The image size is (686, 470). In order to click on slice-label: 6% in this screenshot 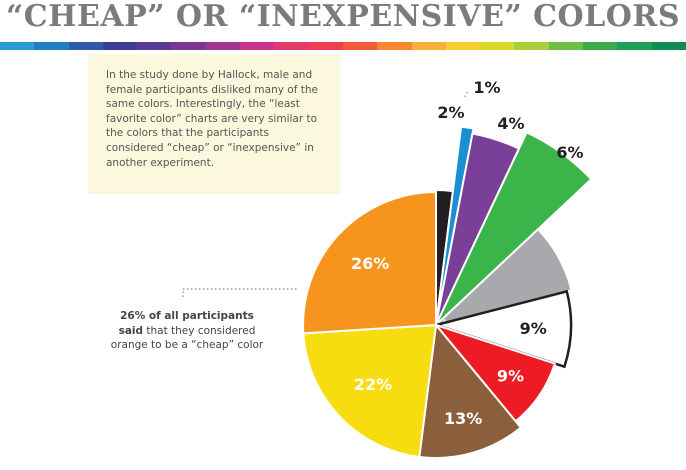, I will do `click(569, 152)`.